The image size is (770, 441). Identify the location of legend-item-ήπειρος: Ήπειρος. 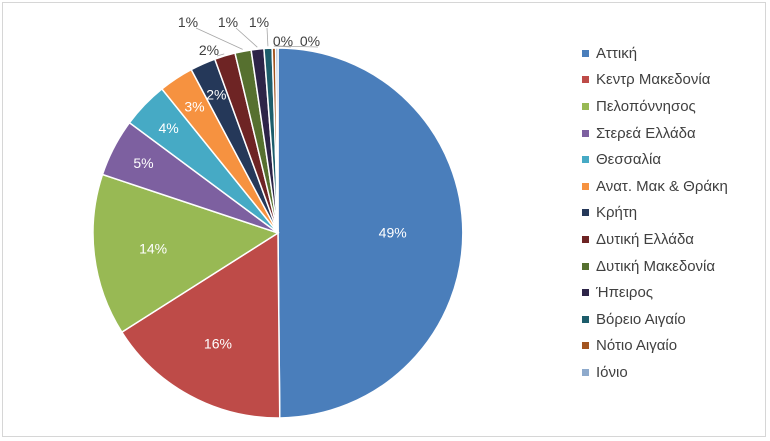
(655, 292).